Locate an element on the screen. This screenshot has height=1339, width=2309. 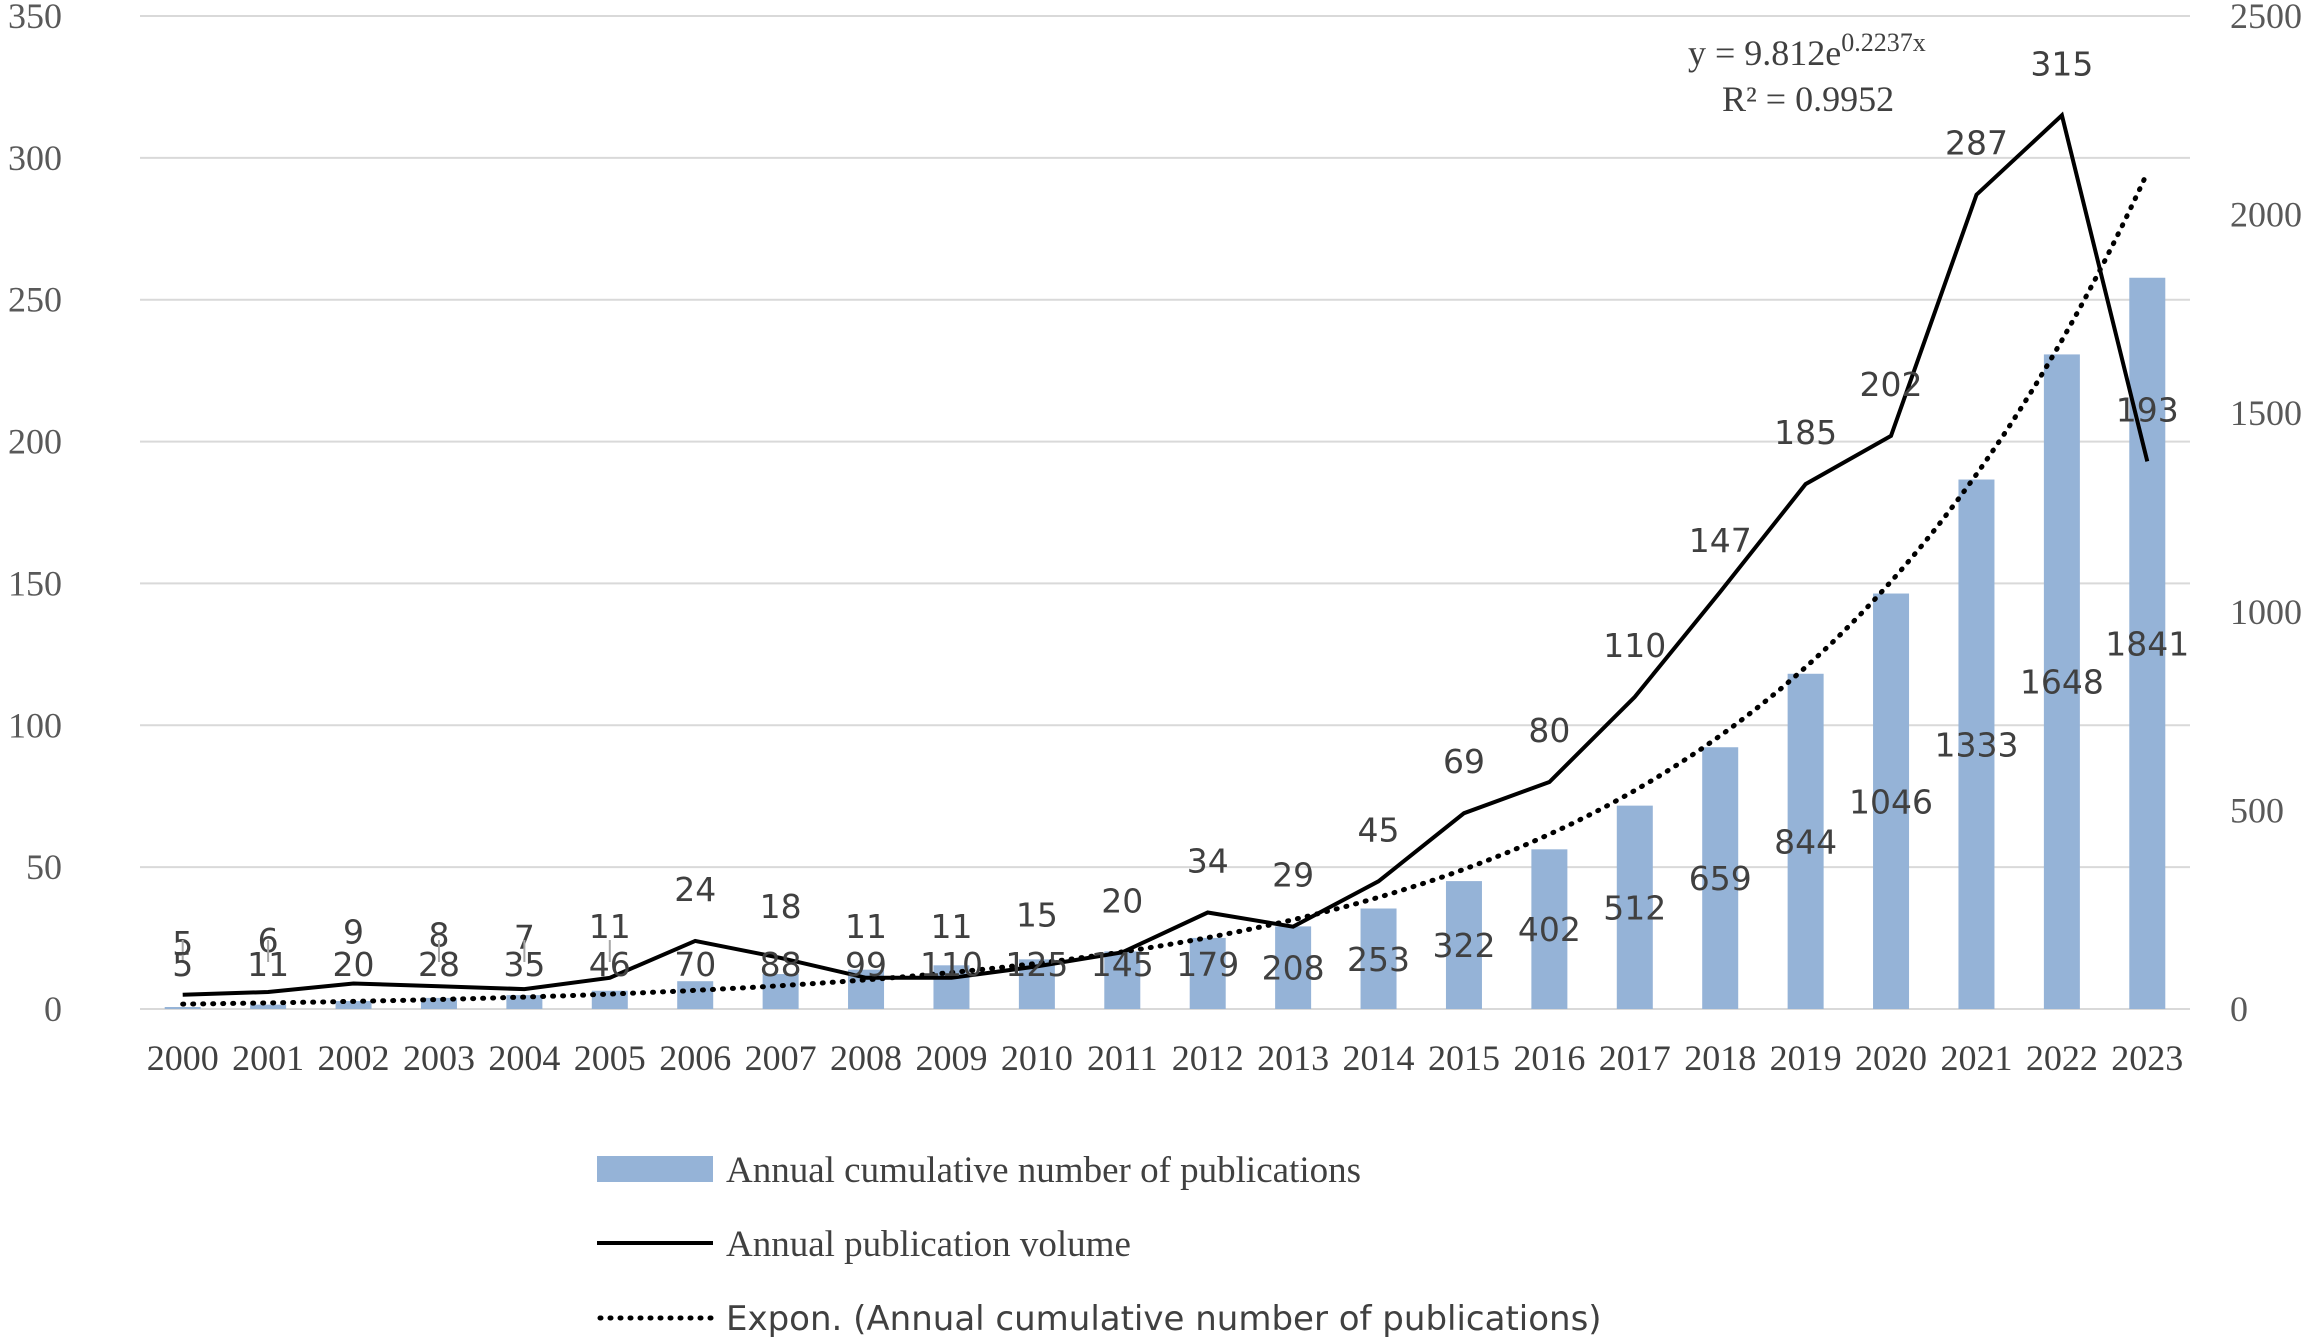
left-axis-tick-label: 0 is located at coordinates (53, 1009).